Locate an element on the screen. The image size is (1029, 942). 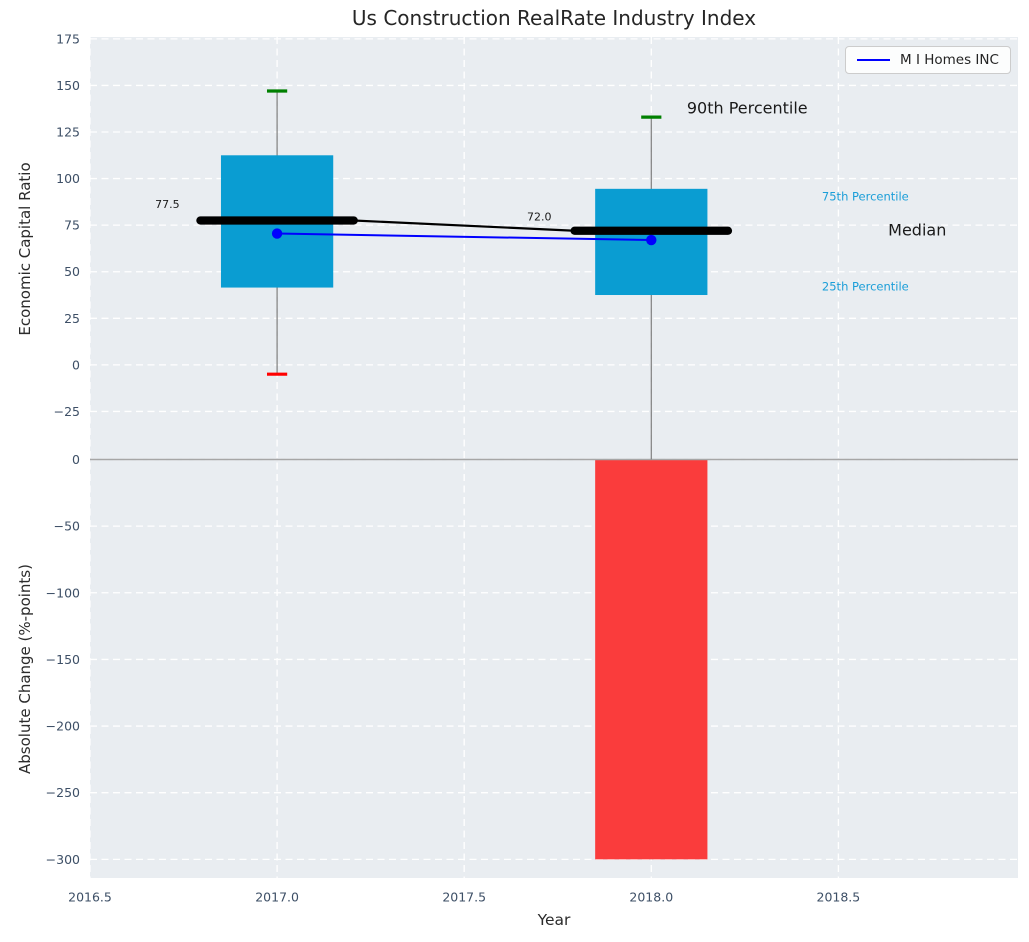
y-tick-label-top: 125 is located at coordinates (68, 132).